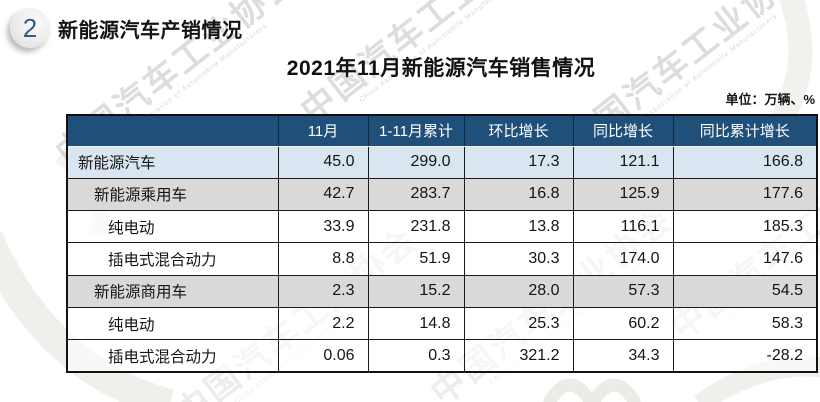 Image resolution: width=820 pixels, height=402 pixels. I want to click on value-cell: 58.3, so click(745, 323).